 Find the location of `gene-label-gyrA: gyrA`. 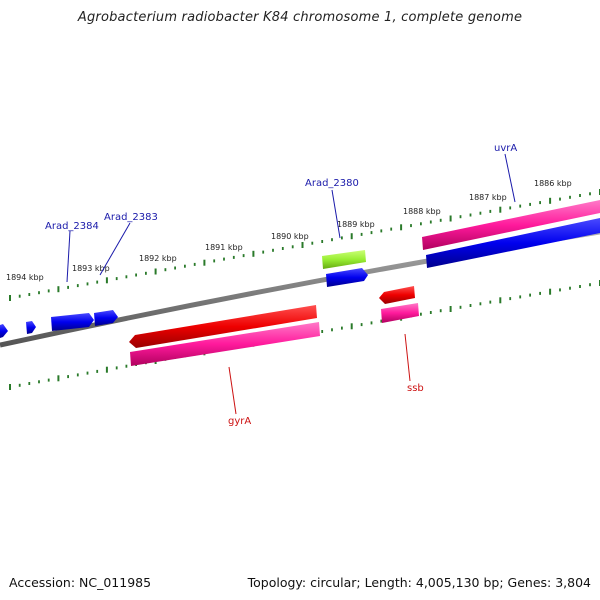

gene-label-gyrA: gyrA is located at coordinates (239, 421).